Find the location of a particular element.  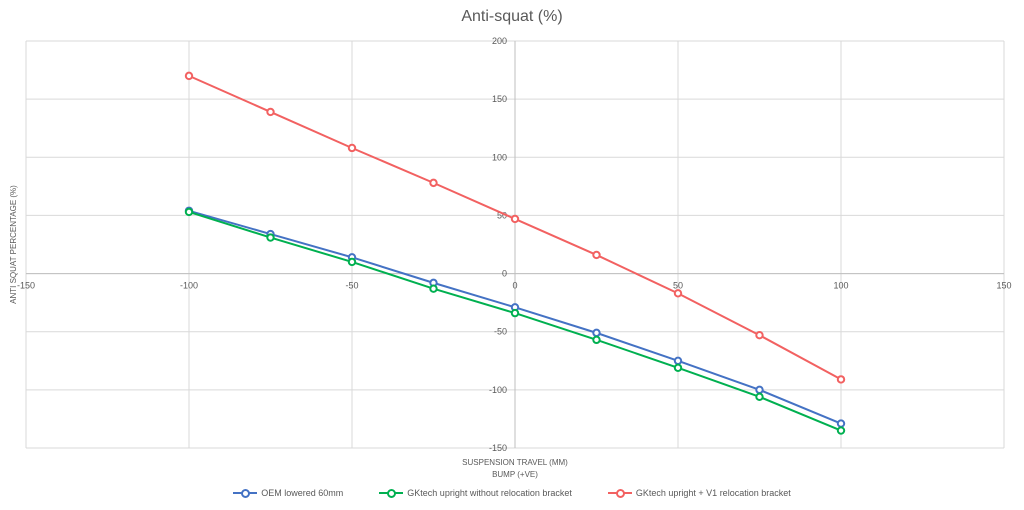

y-tick-label: 100 is located at coordinates (499, 157).